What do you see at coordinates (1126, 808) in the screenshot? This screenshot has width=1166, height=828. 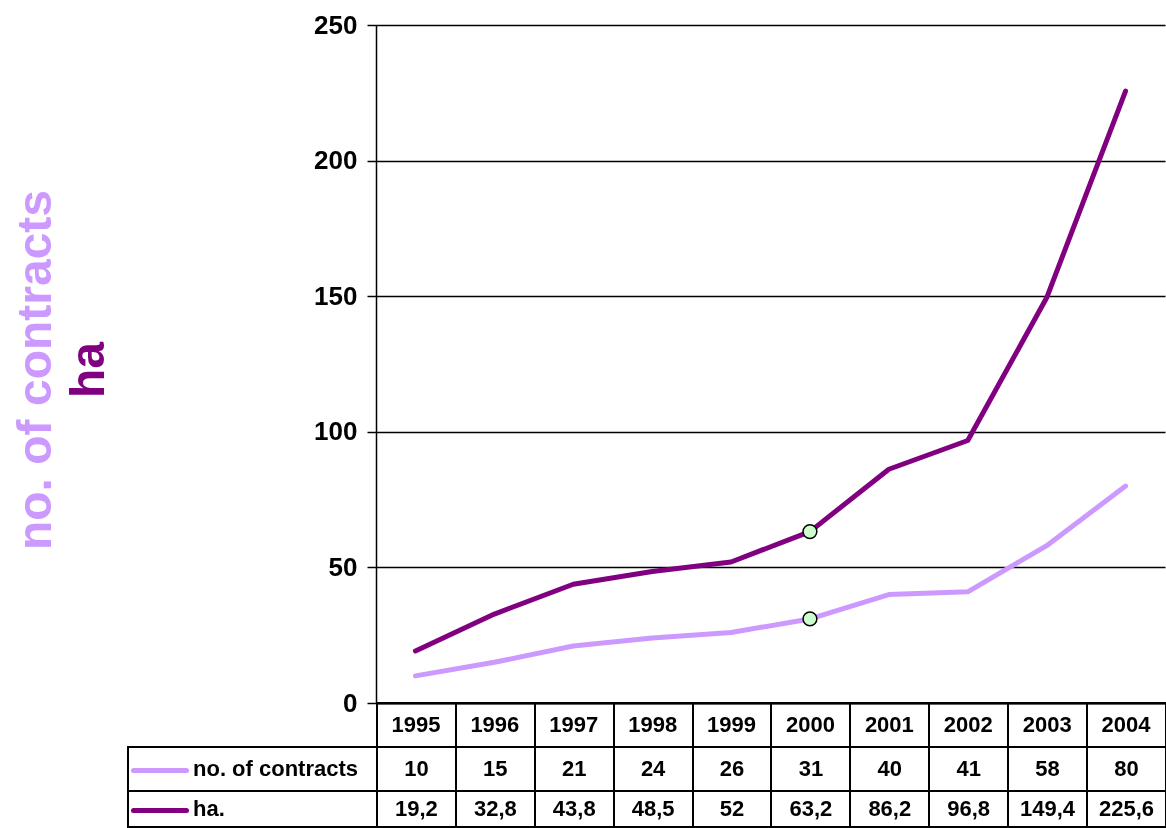 I see `data-label: 225,6` at bounding box center [1126, 808].